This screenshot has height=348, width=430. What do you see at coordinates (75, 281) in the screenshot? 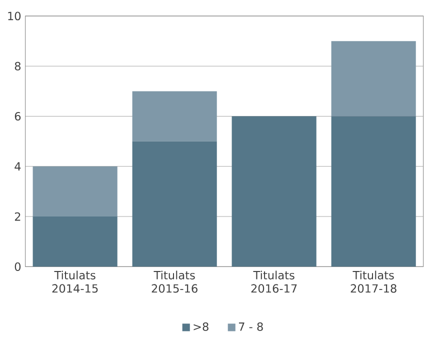
I see `x-tick-label: Titulats 2014-15` at bounding box center [75, 281].